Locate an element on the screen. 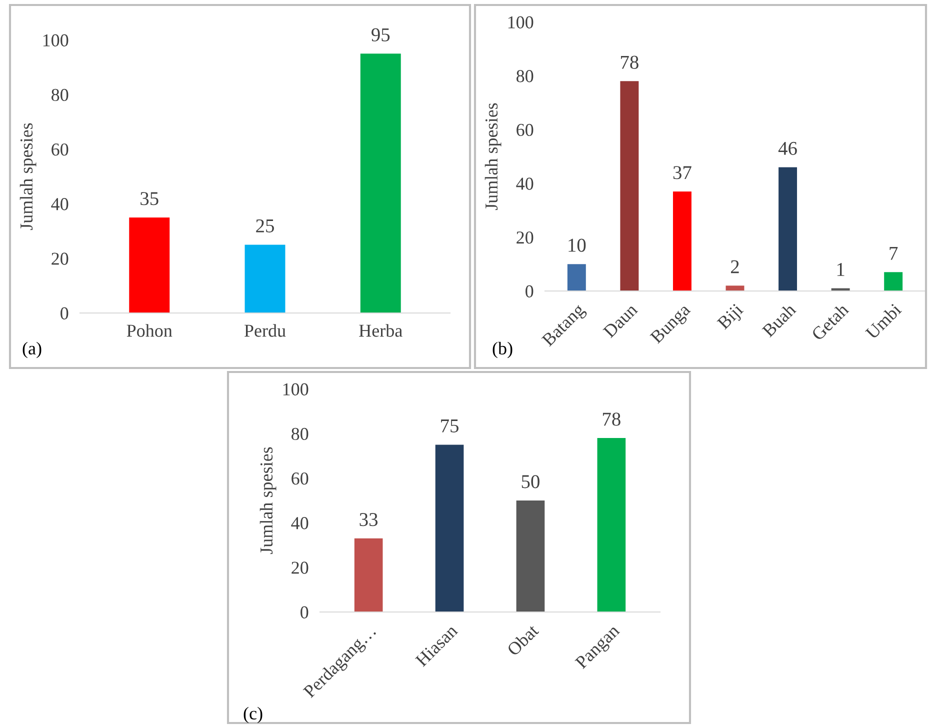  text: (a) is located at coordinates (32, 350).